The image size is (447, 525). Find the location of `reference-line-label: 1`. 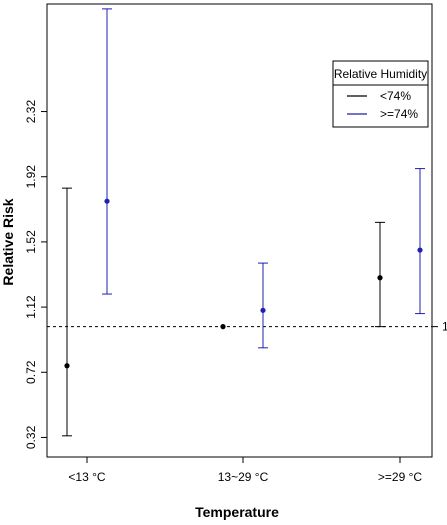

reference-line-label: 1 is located at coordinates (444, 327).